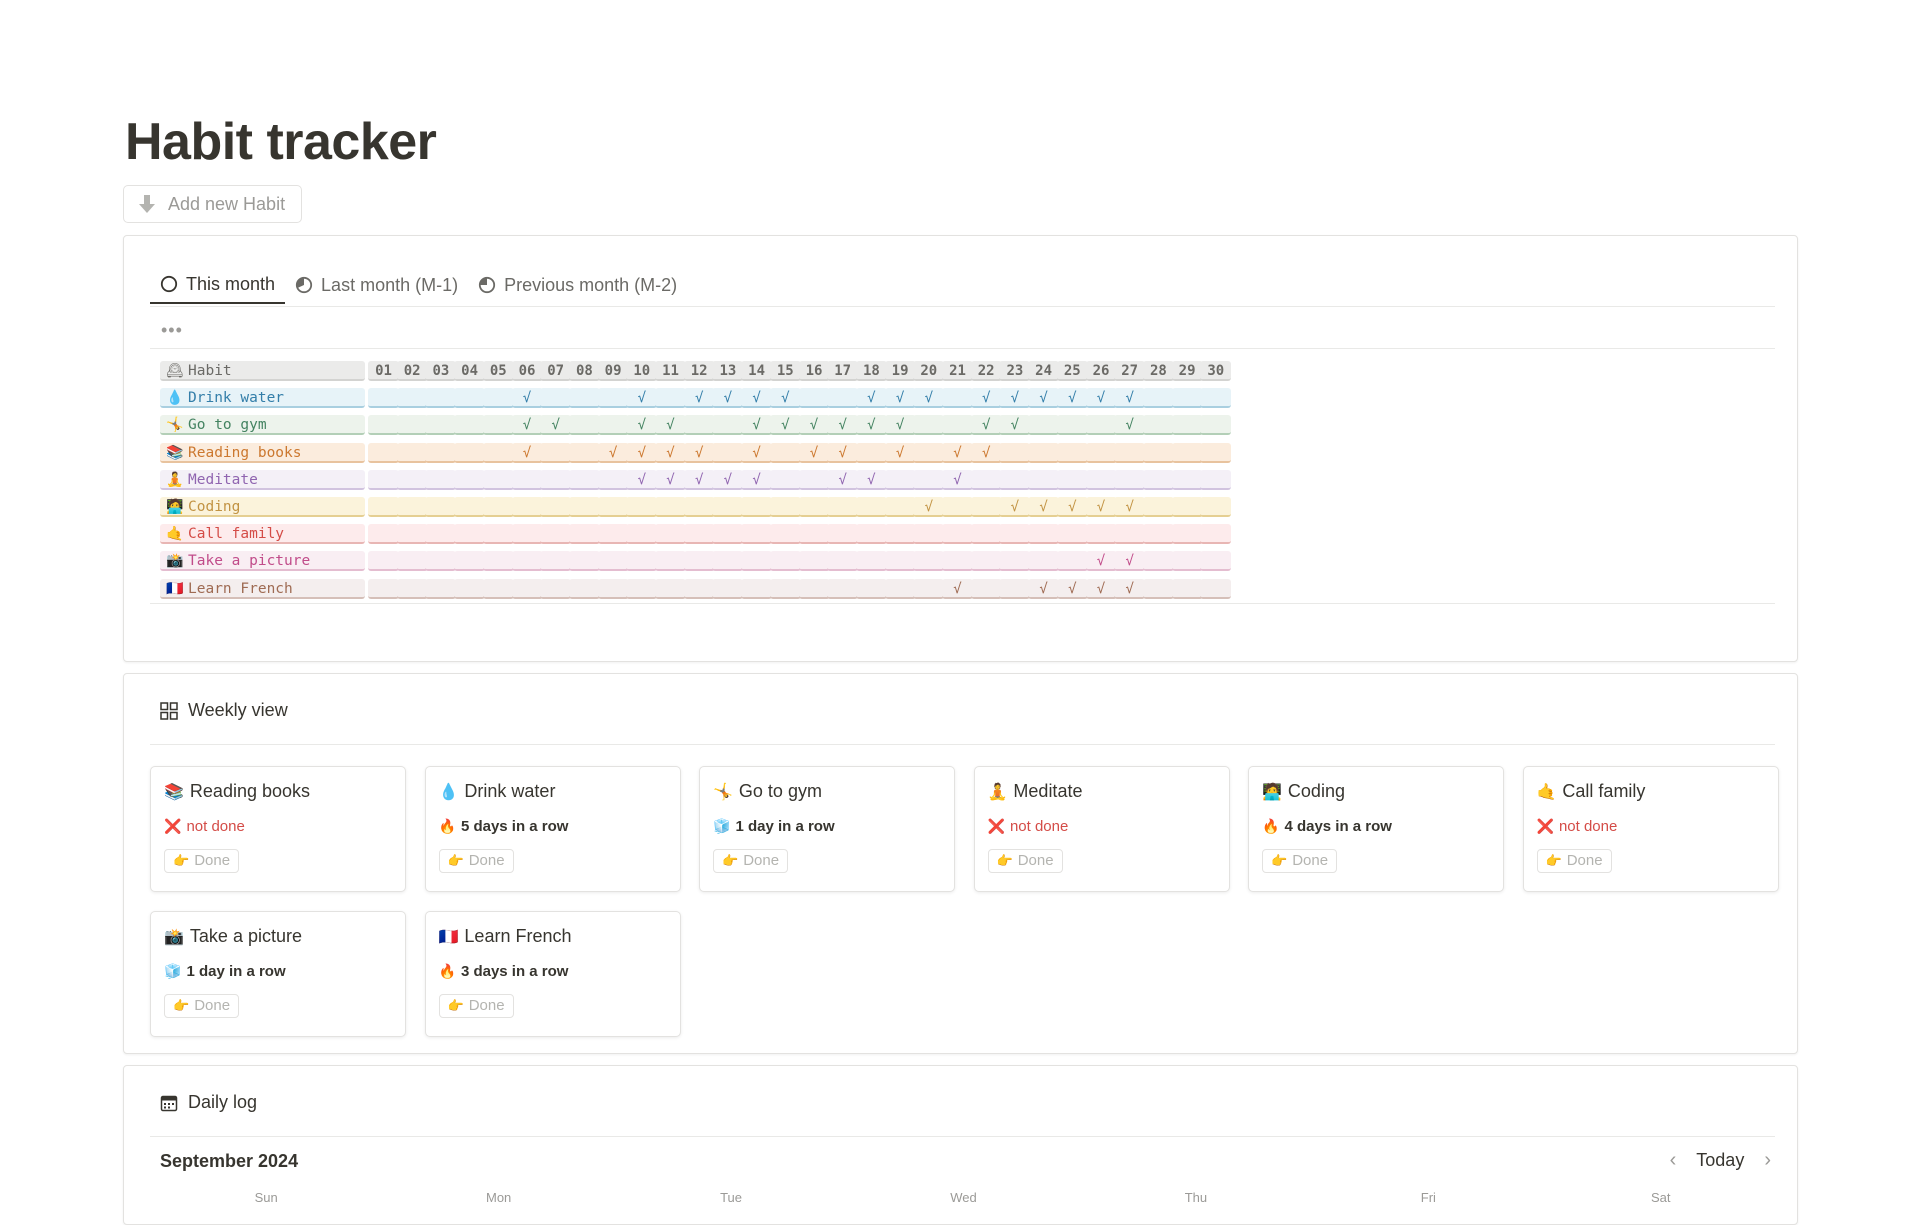 The image size is (1920, 1225). What do you see at coordinates (552, 974) in the screenshot?
I see `habit-card: 🇫🇷 Learn French 🔥 3 days in a row 👉 Done` at bounding box center [552, 974].